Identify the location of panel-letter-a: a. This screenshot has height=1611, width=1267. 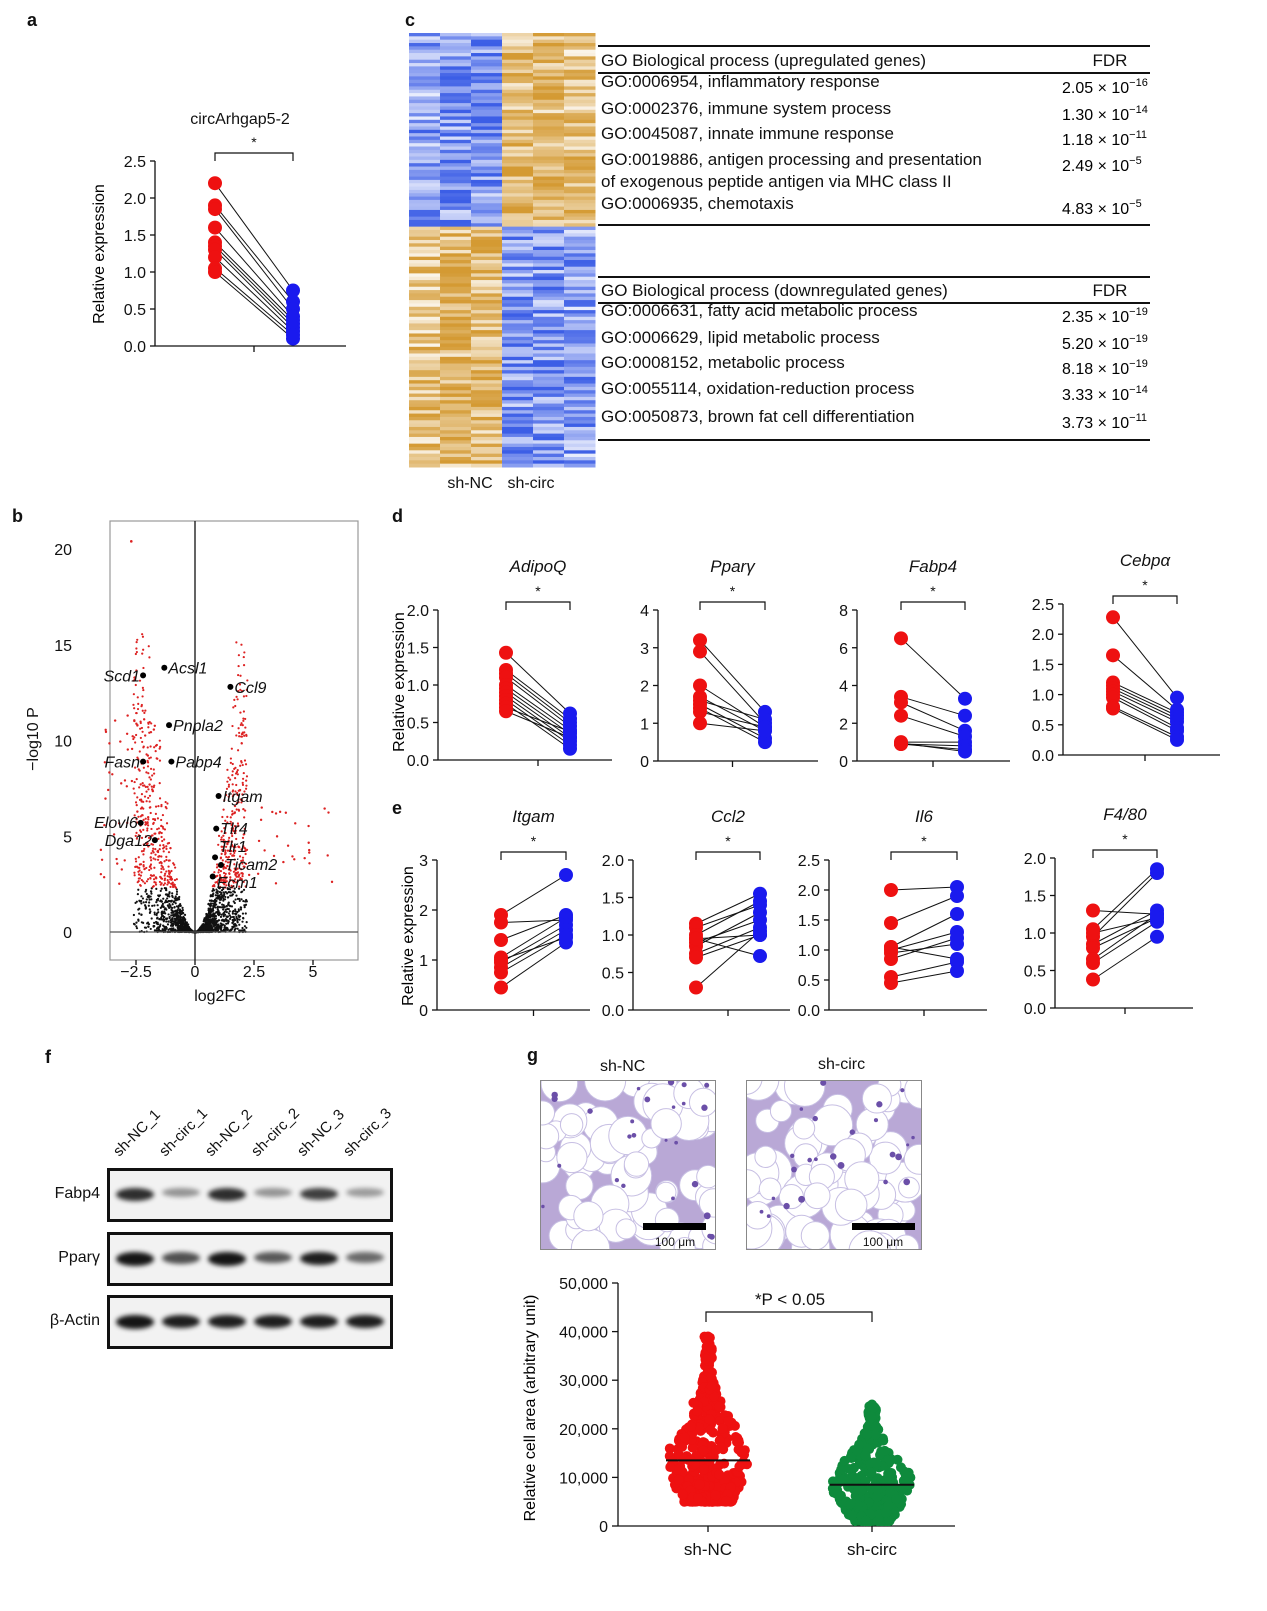
(32, 20).